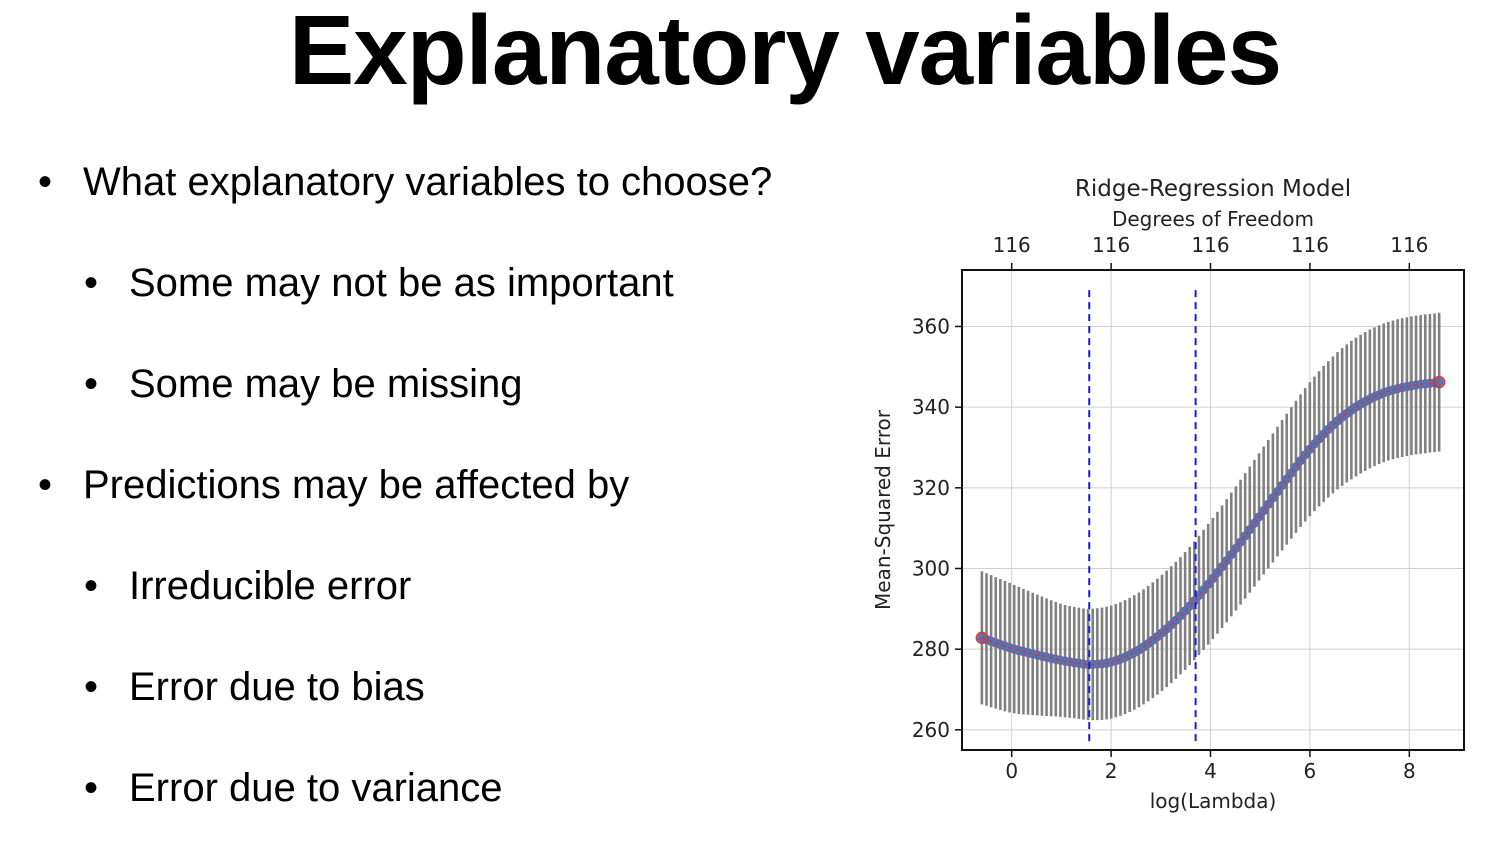  I want to click on x-axis-label: log(Lambda), so click(1213, 801).